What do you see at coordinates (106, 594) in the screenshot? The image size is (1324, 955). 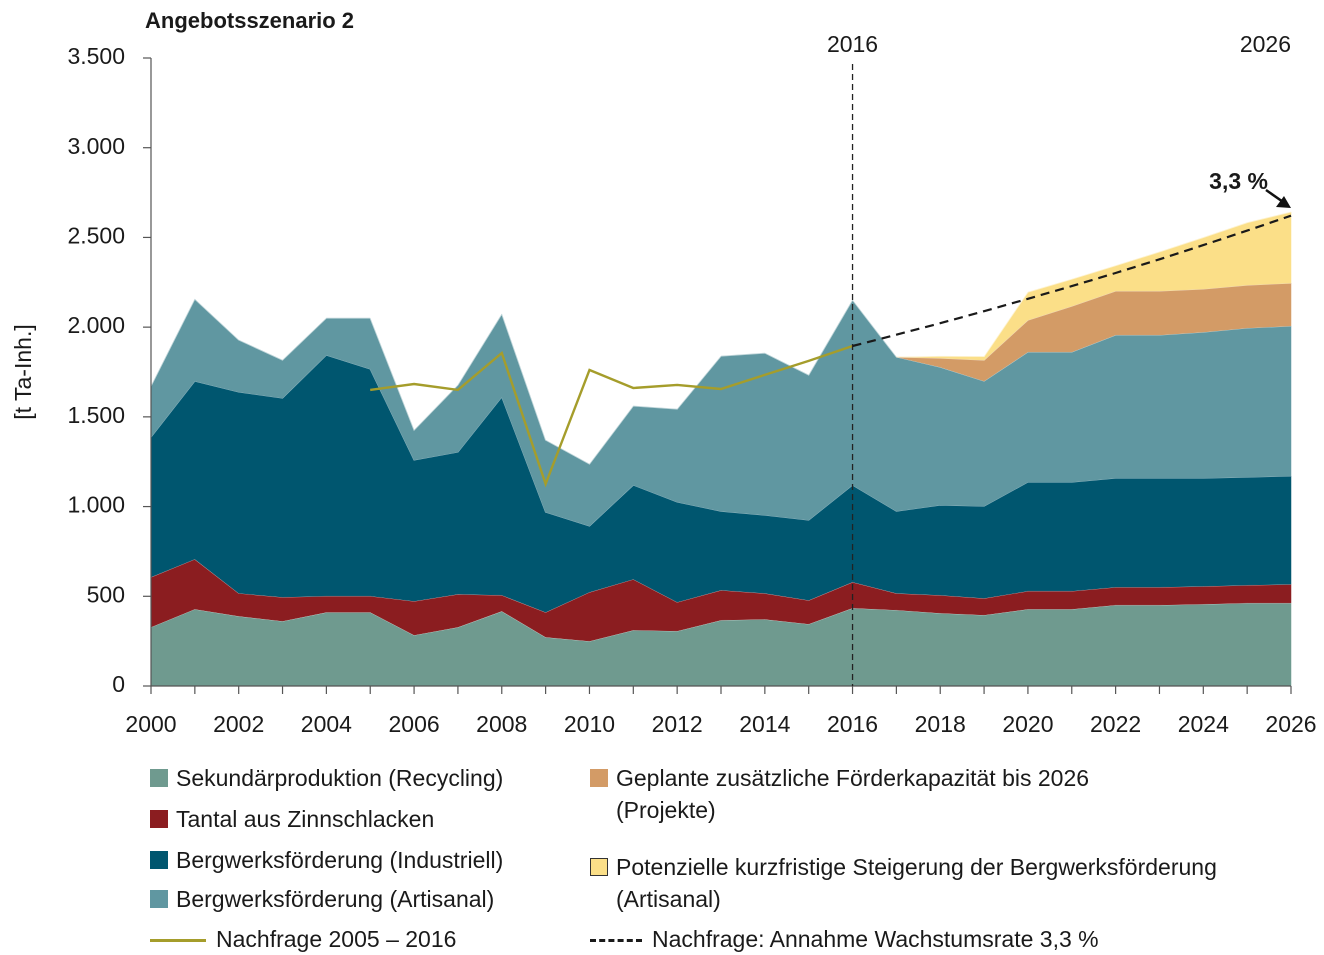 I see `y-tick-label: 500` at bounding box center [106, 594].